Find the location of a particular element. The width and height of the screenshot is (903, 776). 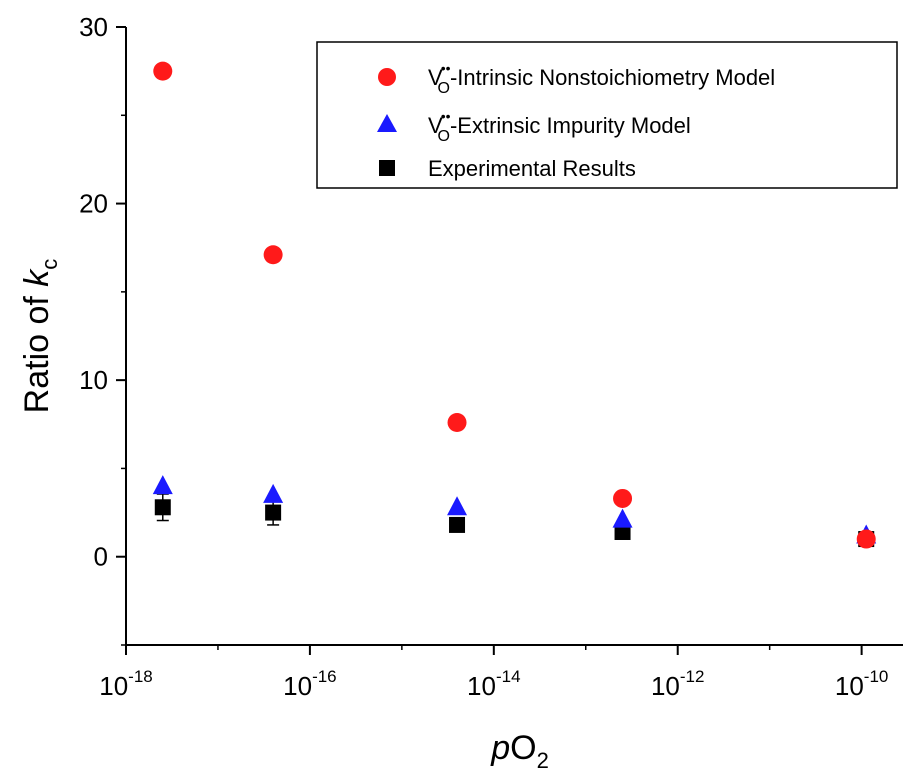

y-tick-label: 0 is located at coordinates (101, 557).